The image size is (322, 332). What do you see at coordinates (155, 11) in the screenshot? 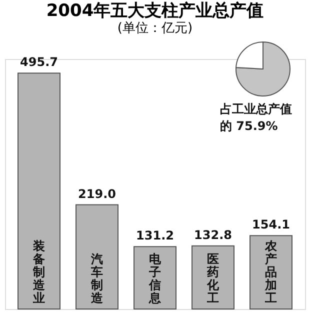
I see `chart-title: 2004年五大支柱产业总产值` at bounding box center [155, 11].